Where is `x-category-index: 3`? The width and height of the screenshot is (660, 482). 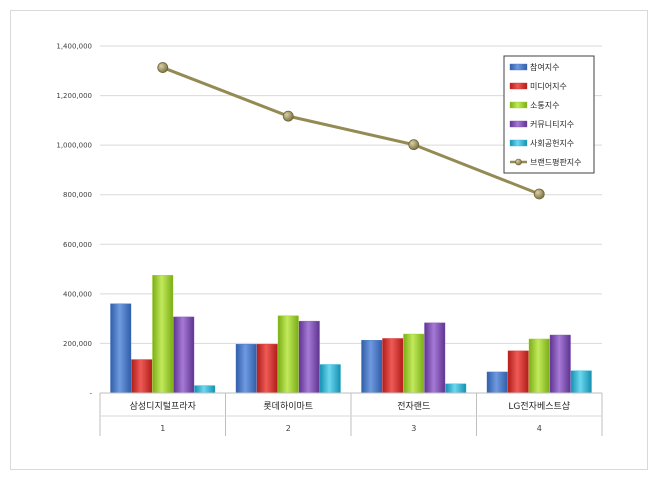
x-category-index: 3 is located at coordinates (413, 428).